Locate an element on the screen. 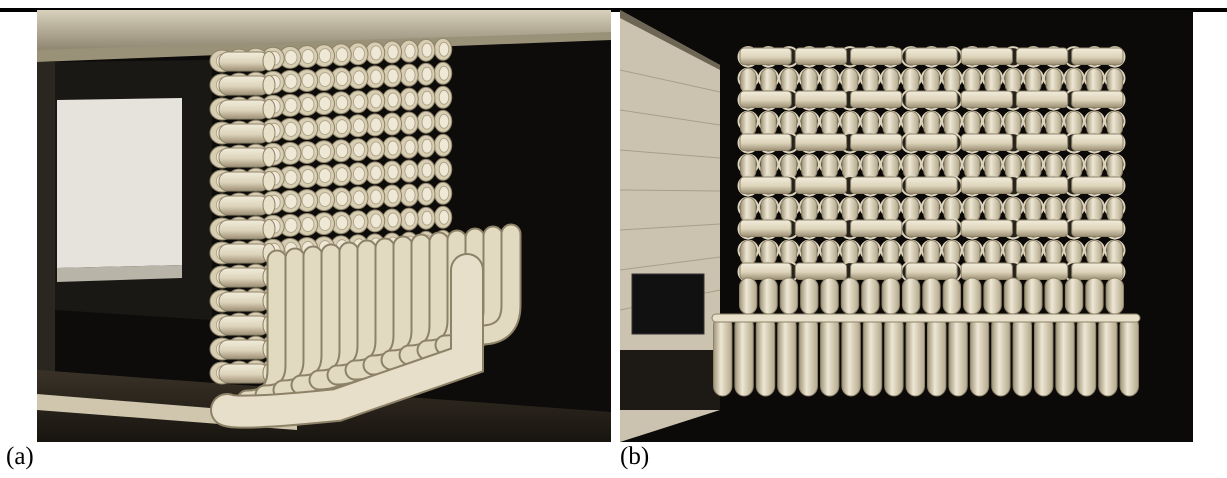 This screenshot has width=1227, height=478. top-rule is located at coordinates (613, 10).